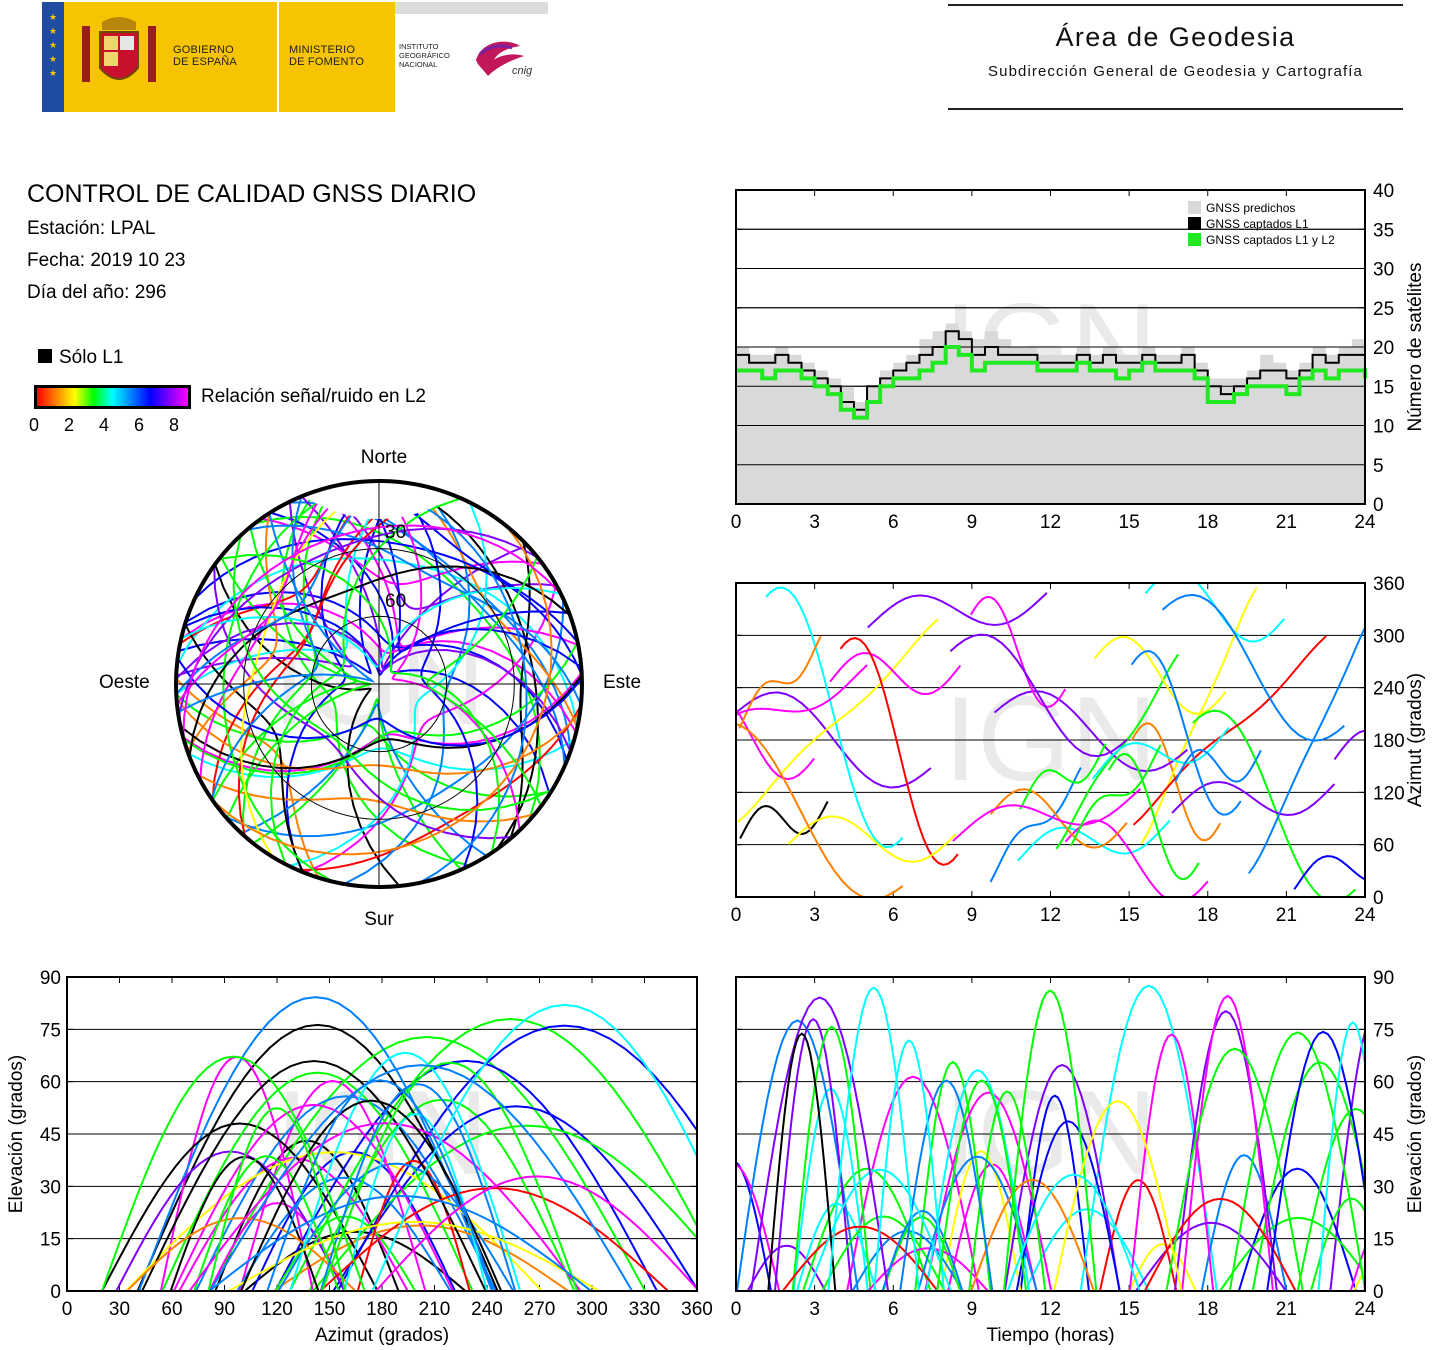 The image size is (1445, 1350). I want to click on sky-label-east: Este, so click(622, 682).